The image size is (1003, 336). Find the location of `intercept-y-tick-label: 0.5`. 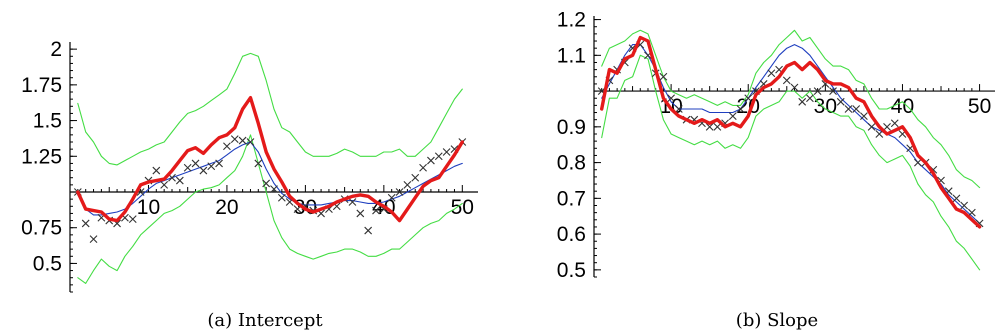

intercept-y-tick-label: 0.5 is located at coordinates (47, 263).